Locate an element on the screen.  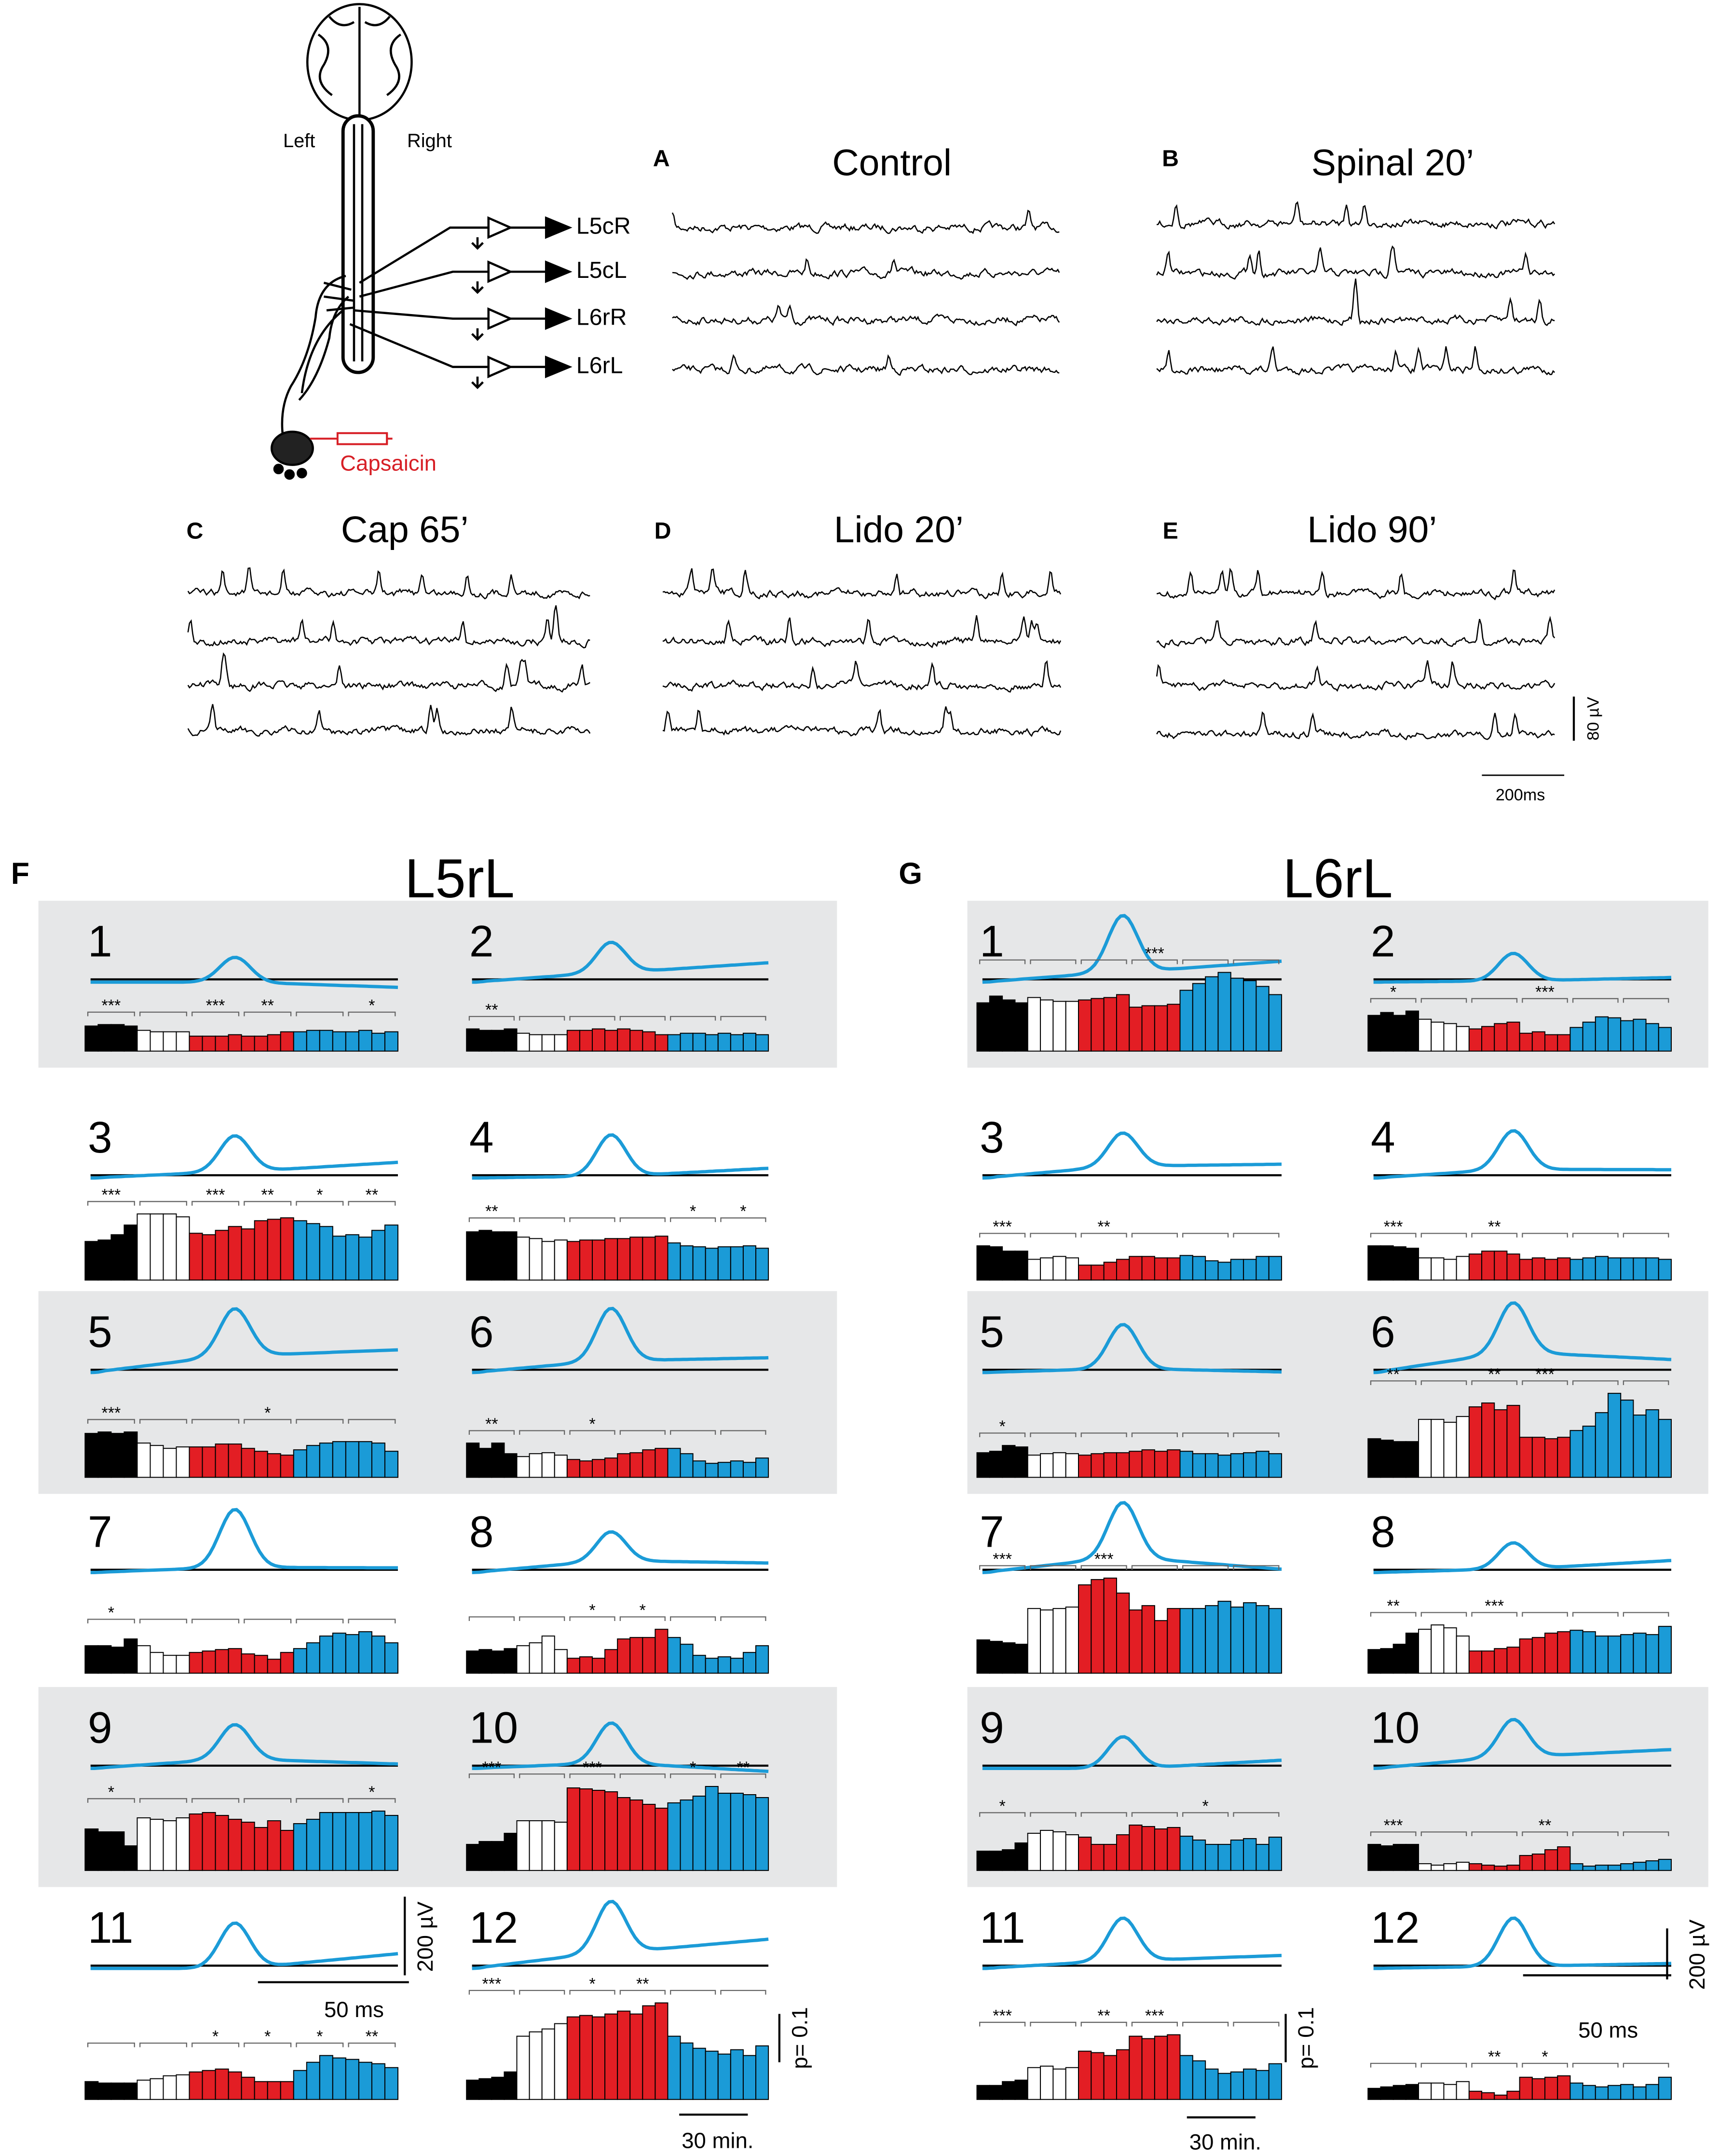
panel-number: 9 is located at coordinates (992, 1728).